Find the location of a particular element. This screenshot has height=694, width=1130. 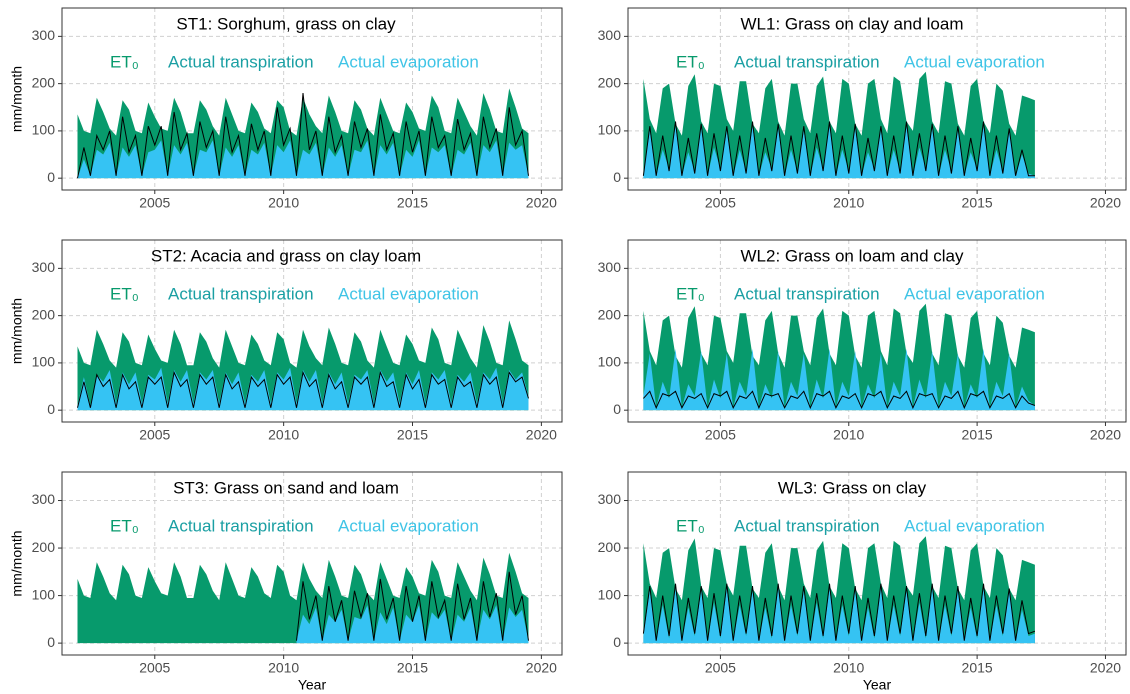

panel-title: ST3: Grass on sand and loam is located at coordinates (286, 487).